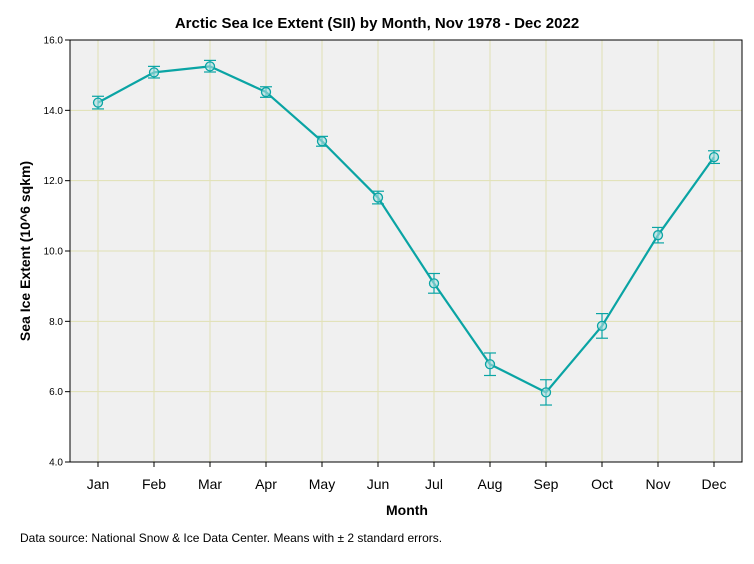 The width and height of the screenshot is (754, 564). What do you see at coordinates (154, 72) in the screenshot?
I see `data-point-feb` at bounding box center [154, 72].